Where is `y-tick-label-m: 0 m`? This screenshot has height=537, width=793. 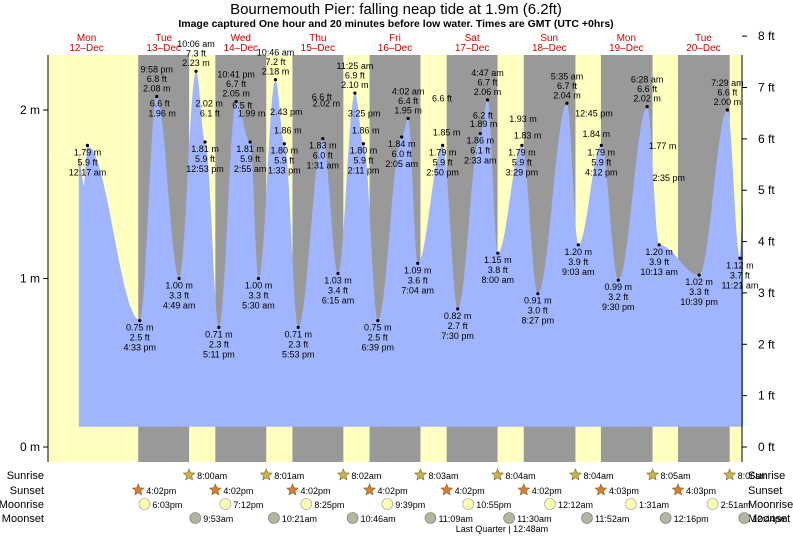
y-tick-label-m: 0 m is located at coordinates (30, 447).